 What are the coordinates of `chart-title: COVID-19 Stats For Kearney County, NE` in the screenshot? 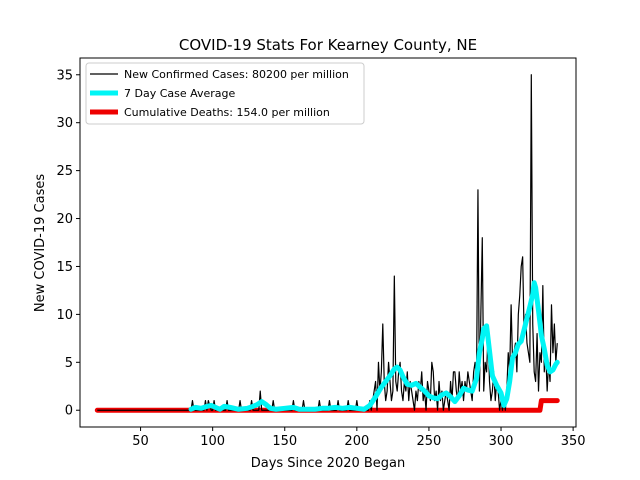 It's located at (328, 45).